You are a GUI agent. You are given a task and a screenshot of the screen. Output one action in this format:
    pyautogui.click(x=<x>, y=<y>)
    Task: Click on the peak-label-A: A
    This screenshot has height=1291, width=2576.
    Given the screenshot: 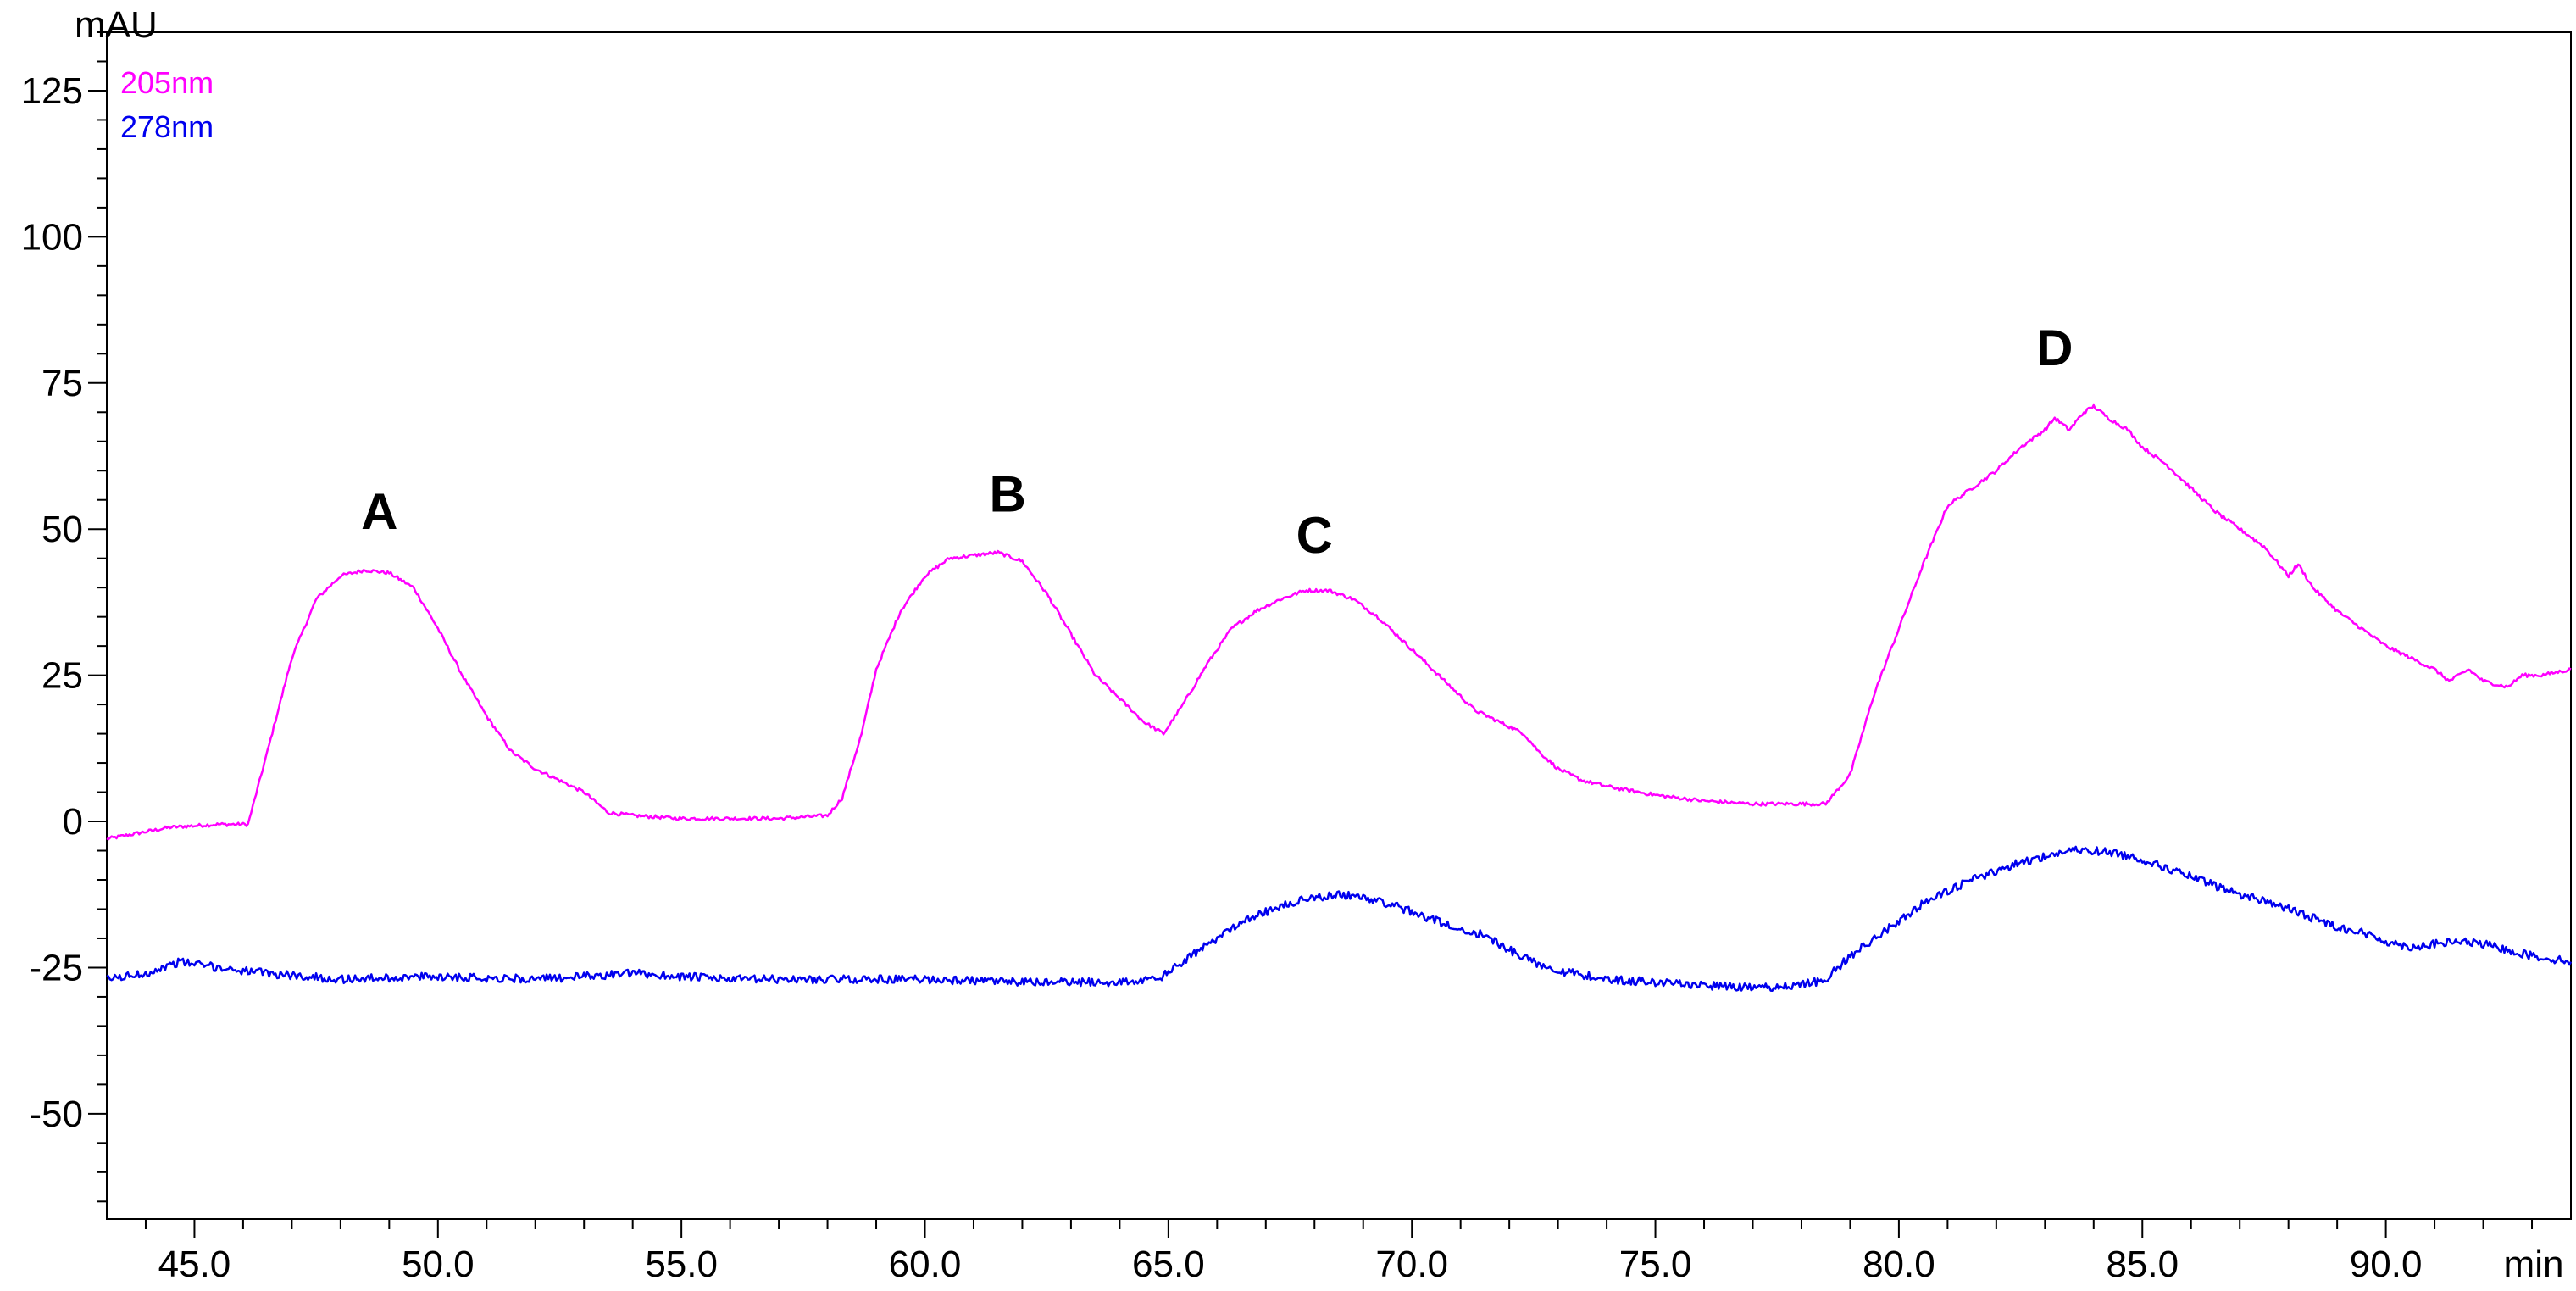 What is the action you would take?
    pyautogui.click(x=379, y=512)
    